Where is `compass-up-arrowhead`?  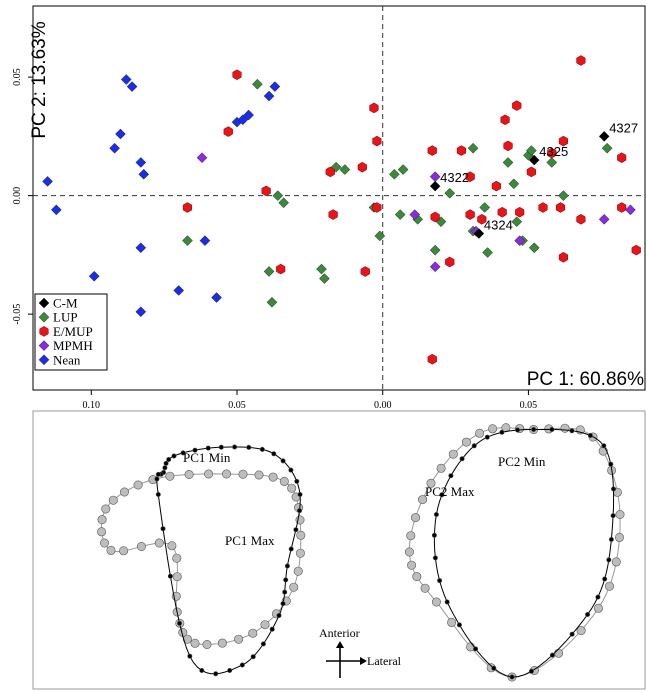 compass-up-arrowhead is located at coordinates (340, 644).